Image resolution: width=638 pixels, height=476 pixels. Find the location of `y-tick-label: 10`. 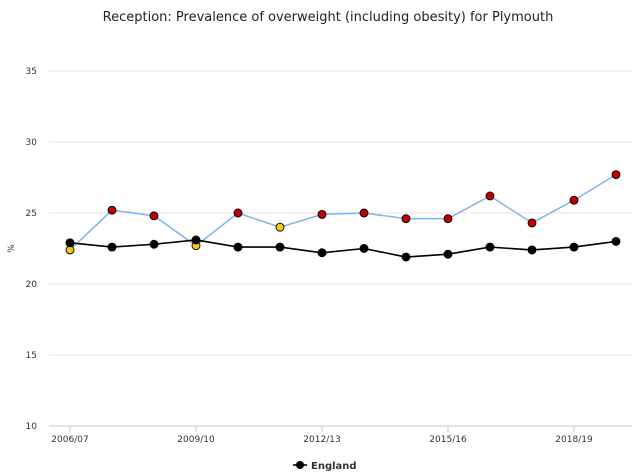

y-tick-label: 10 is located at coordinates (32, 427).